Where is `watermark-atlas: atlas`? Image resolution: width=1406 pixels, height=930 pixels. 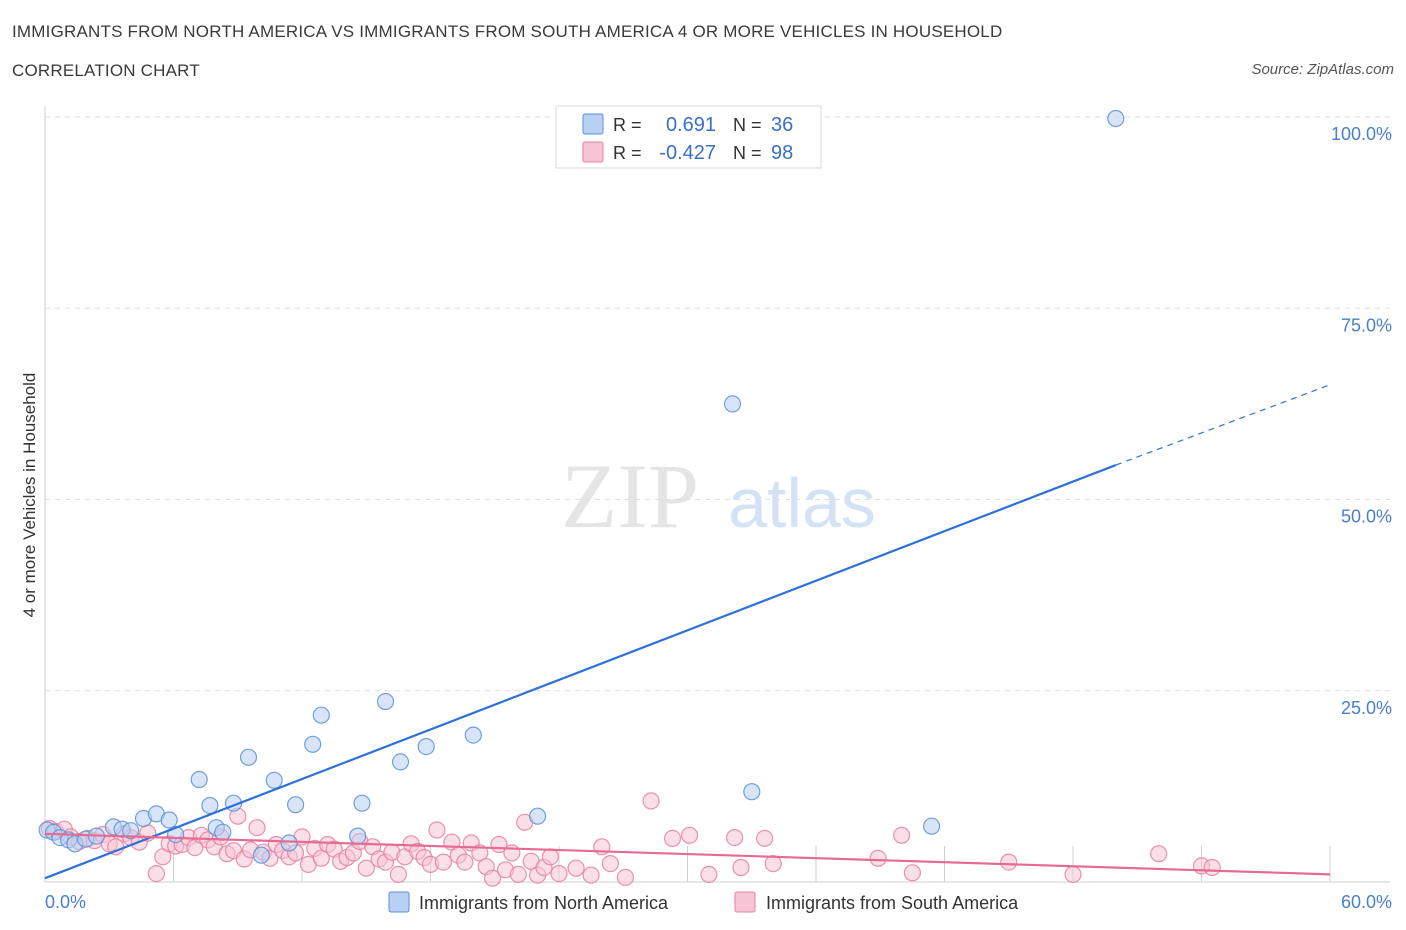
watermark-atlas: atlas is located at coordinates (802, 503).